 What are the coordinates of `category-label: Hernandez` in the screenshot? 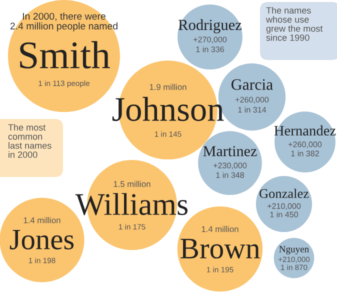 It's located at (305, 130).